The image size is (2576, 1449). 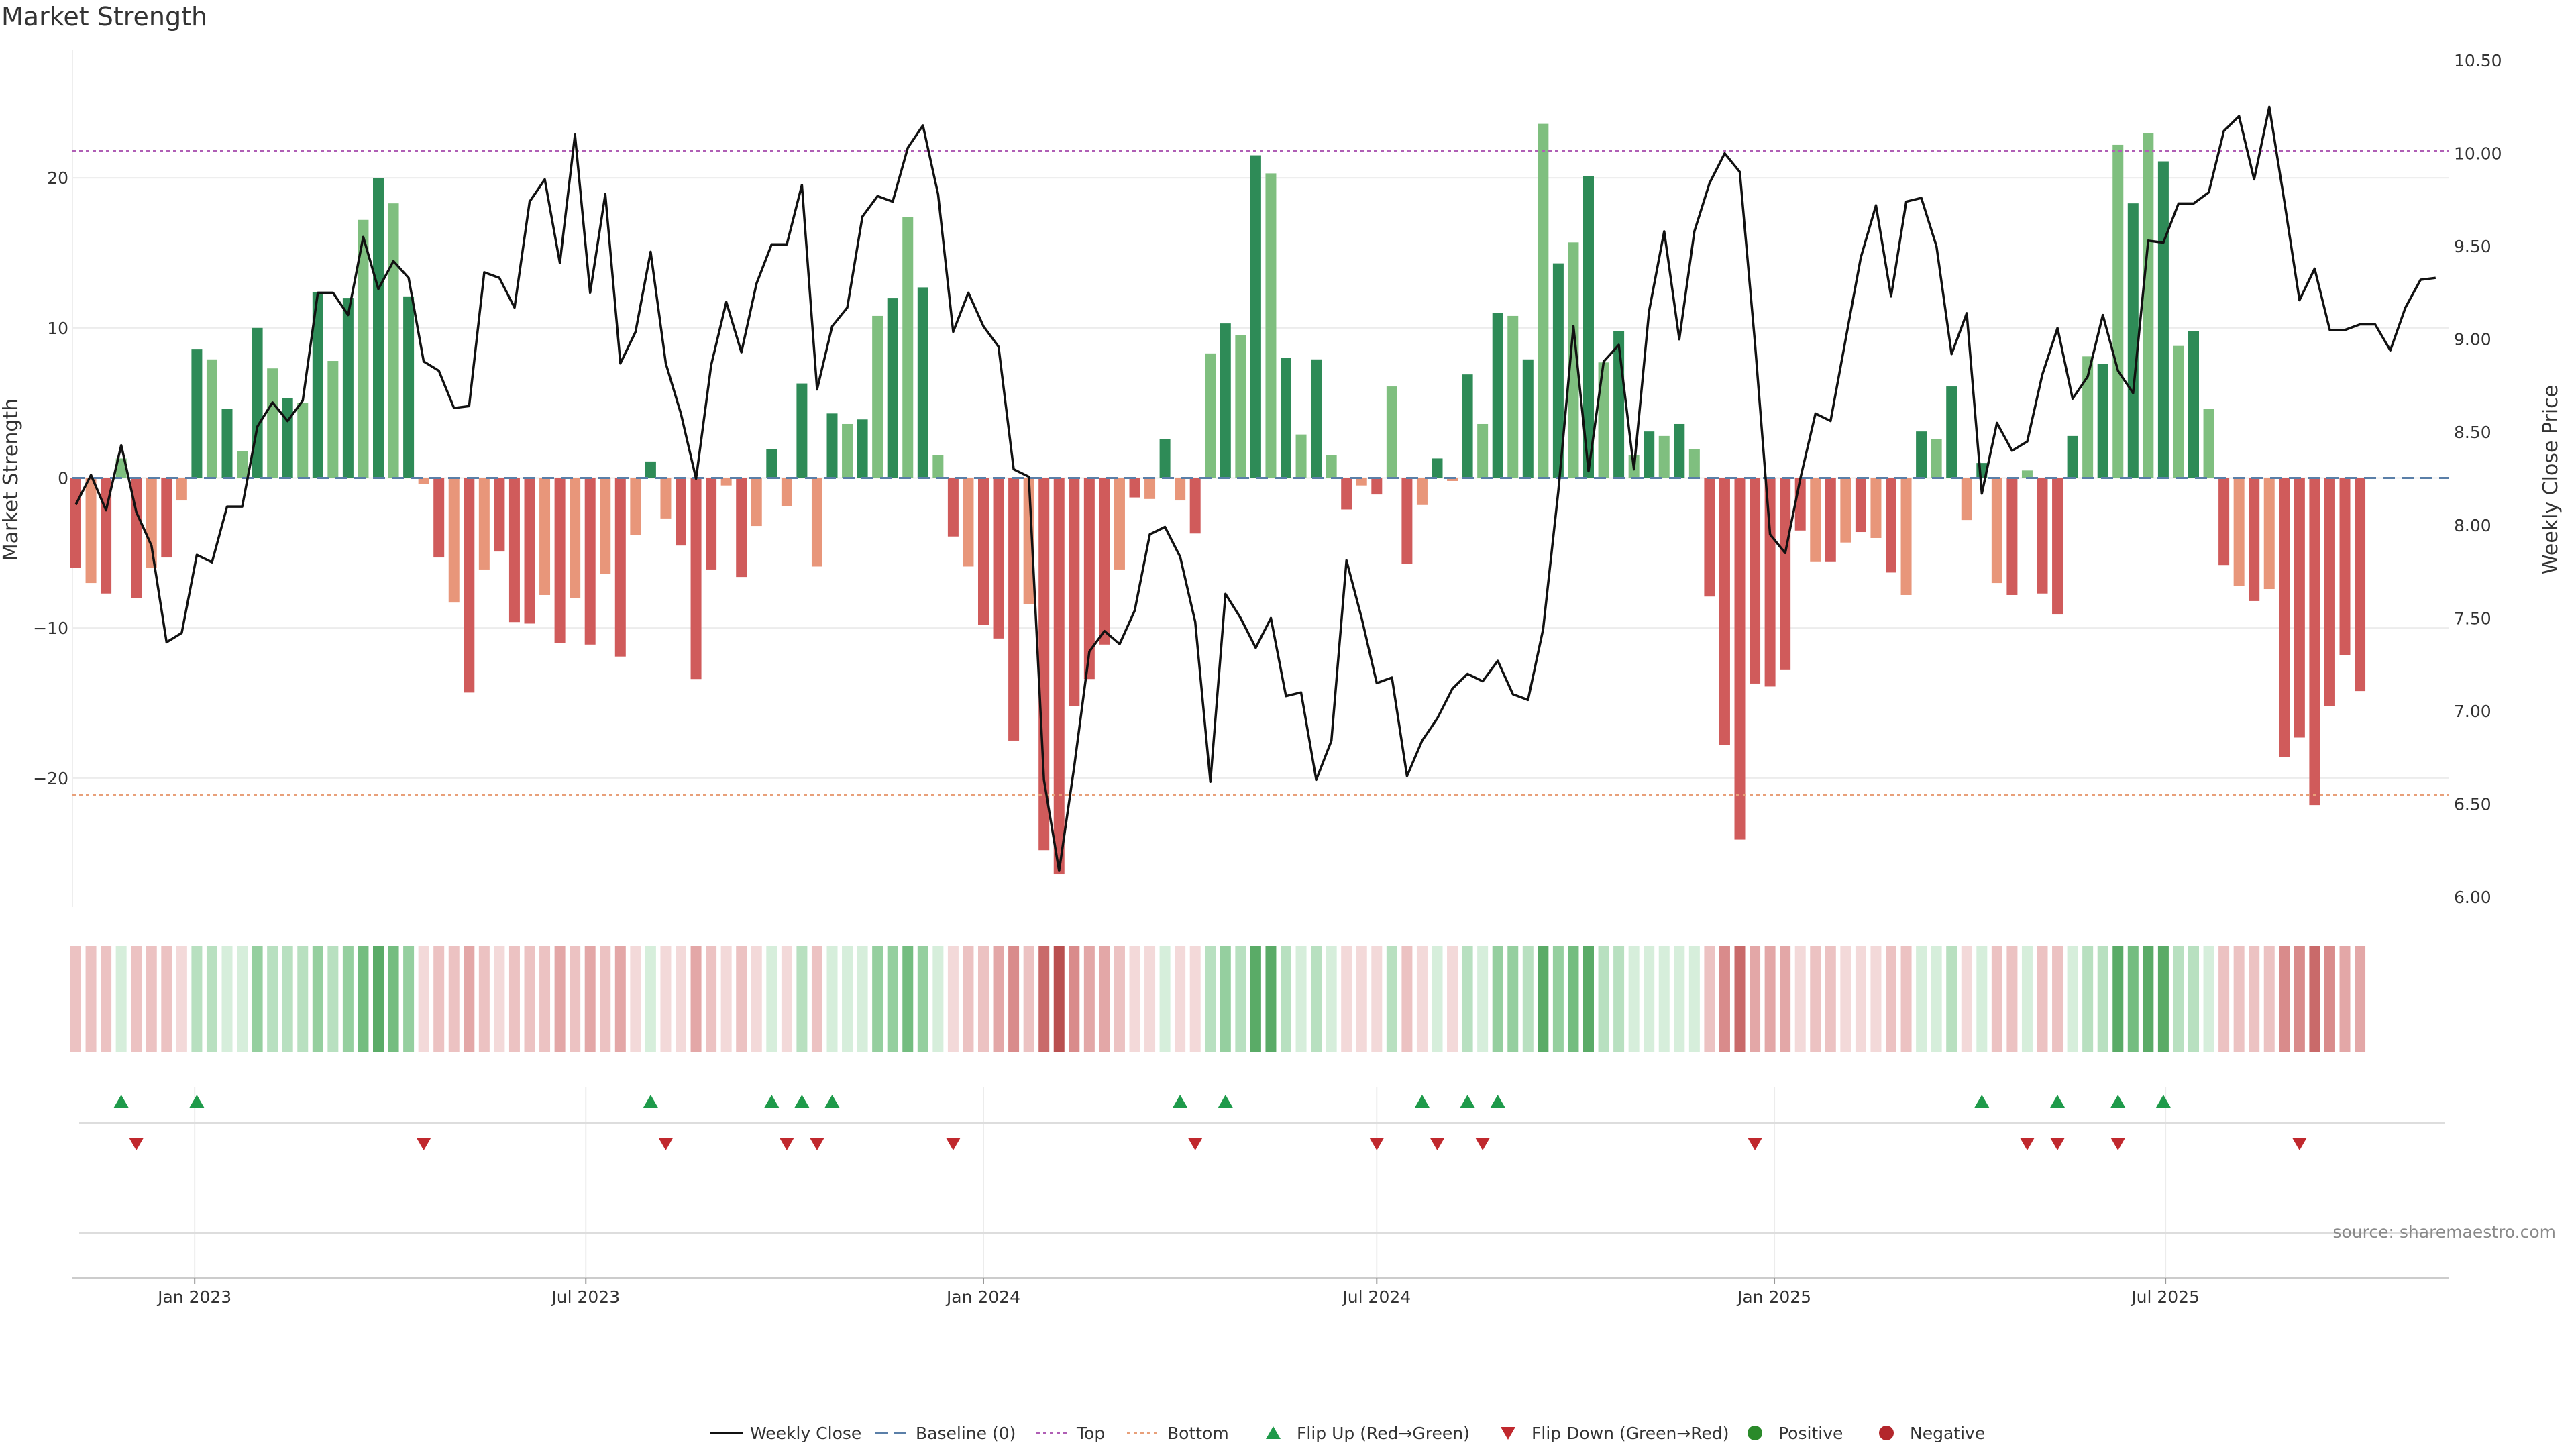 I want to click on legend-label: Weekly Close, so click(x=805, y=1433).